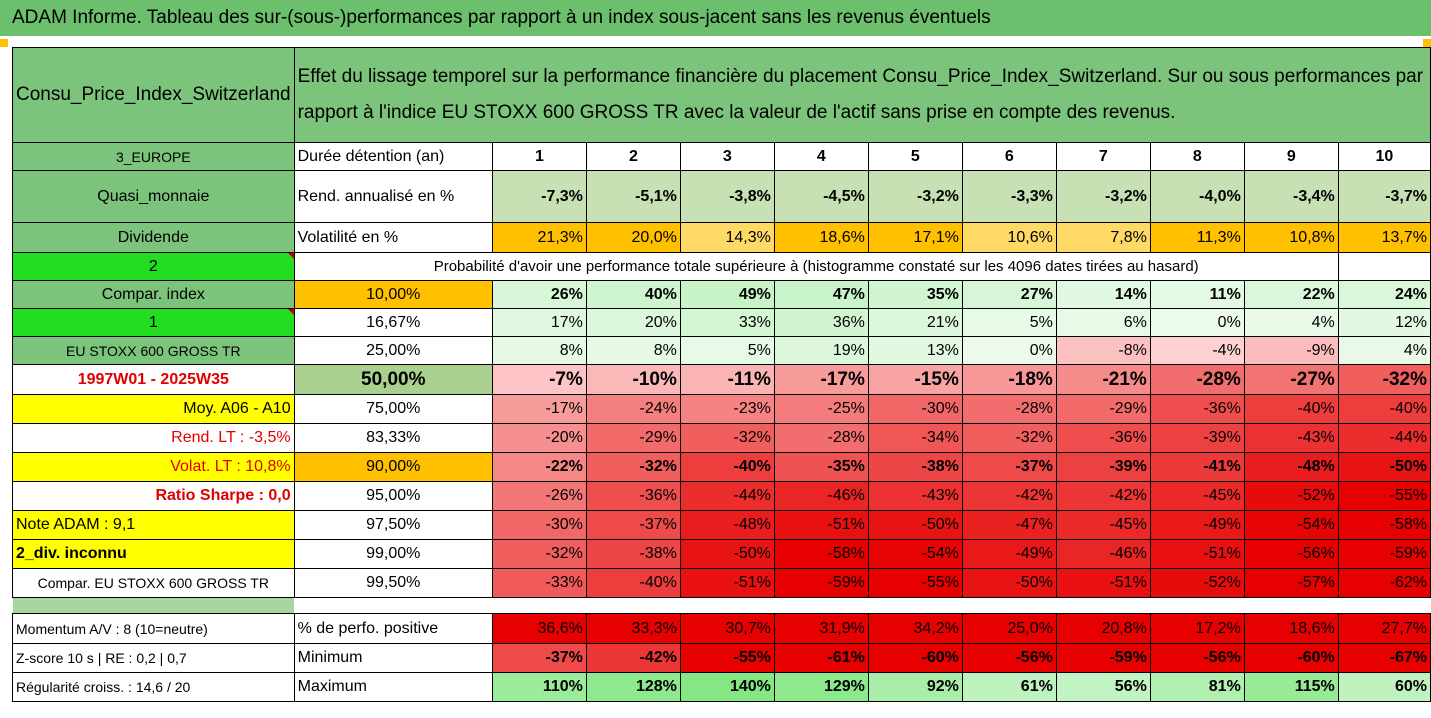  Describe the element at coordinates (153, 628) in the screenshot. I see `momentum-cell: Momentum A/V : 8 (10=neutre)` at that location.